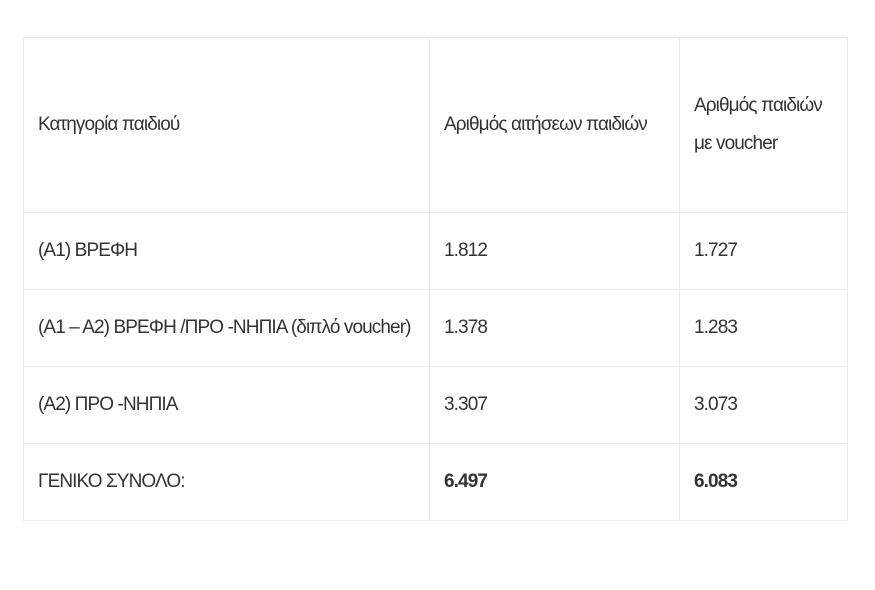  Describe the element at coordinates (763, 125) in the screenshot. I see `header-vouchers: Αριθμός παιδιών με voucher` at that location.